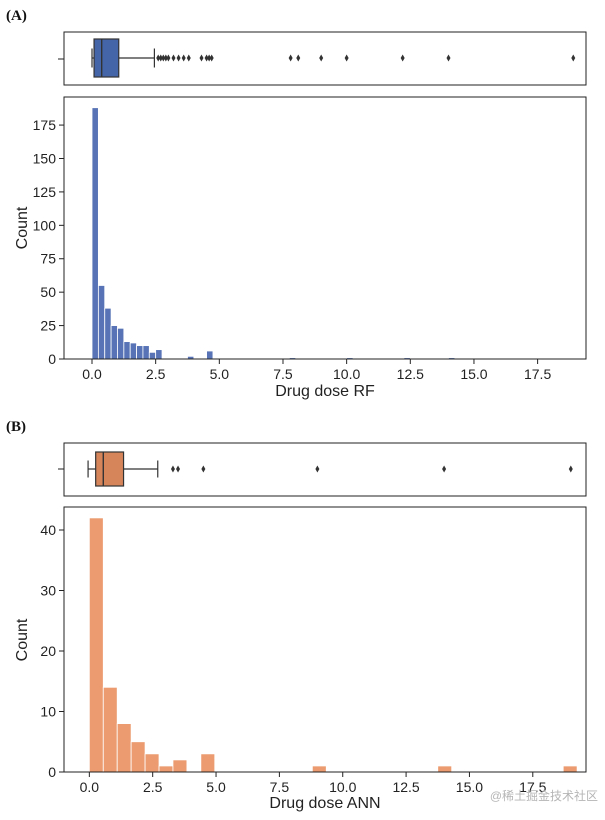 Image resolution: width=605 pixels, height=820 pixels. What do you see at coordinates (16, 427) in the screenshot?
I see `panel-b-label: (B)` at bounding box center [16, 427].